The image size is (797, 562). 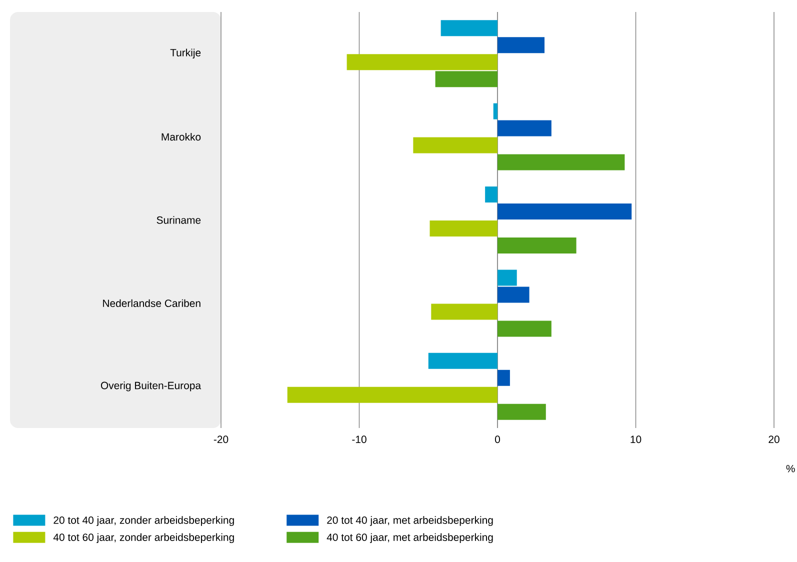 I want to click on y-tick-label: Turkije, so click(x=185, y=53).